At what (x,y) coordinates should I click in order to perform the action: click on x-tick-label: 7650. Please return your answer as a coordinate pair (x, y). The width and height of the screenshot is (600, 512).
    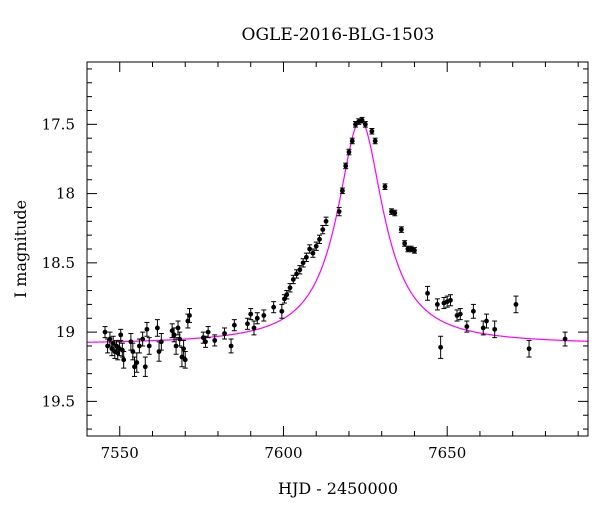
    Looking at the image, I should click on (447, 453).